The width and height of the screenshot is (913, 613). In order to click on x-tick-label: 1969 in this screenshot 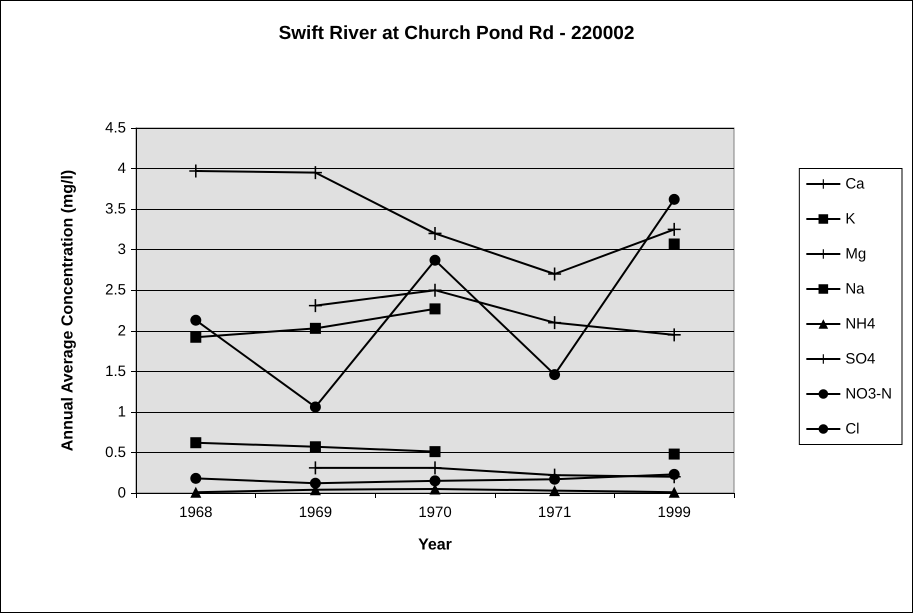, I will do `click(315, 512)`.